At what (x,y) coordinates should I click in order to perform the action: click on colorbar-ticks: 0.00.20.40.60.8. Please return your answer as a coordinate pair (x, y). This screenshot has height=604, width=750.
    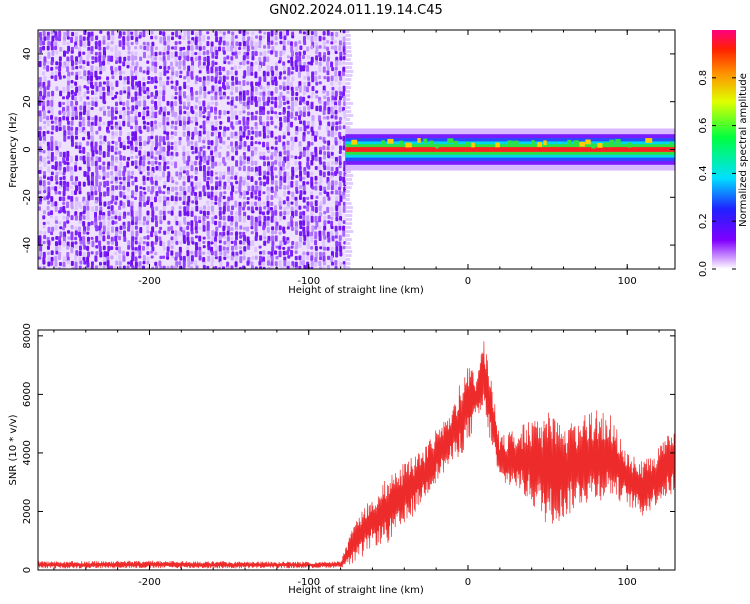
    Looking at the image, I should click on (717, 173).